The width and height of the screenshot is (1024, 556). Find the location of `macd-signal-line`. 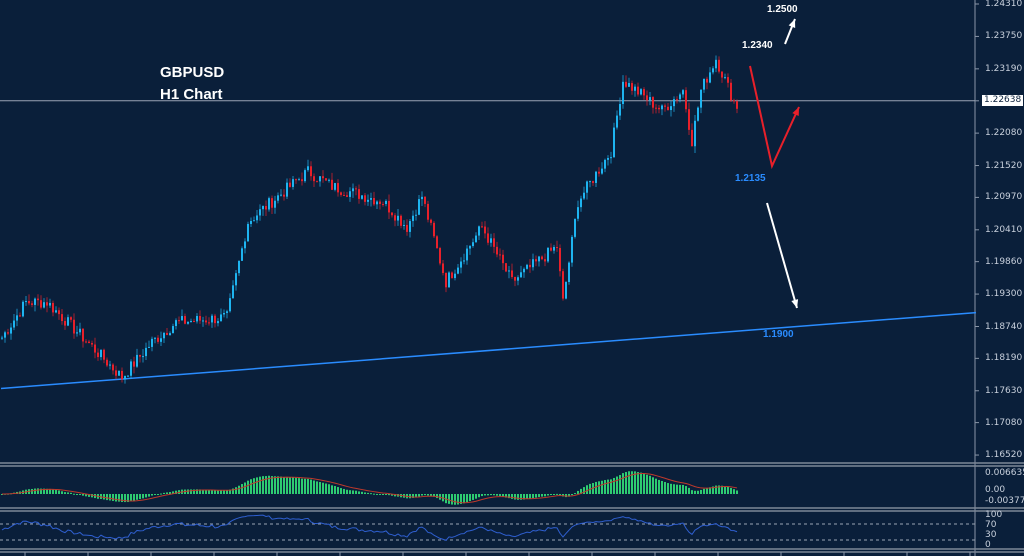

macd-signal-line is located at coordinates (369, 488).